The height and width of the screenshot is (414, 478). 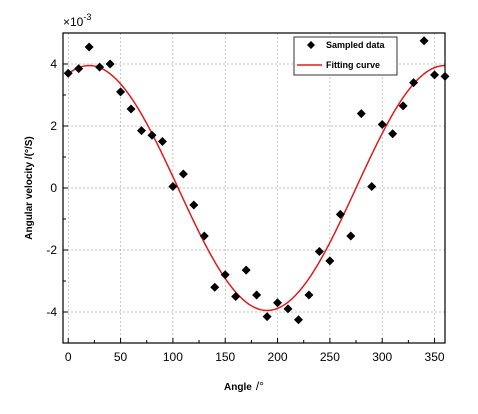 What do you see at coordinates (353, 65) in the screenshot?
I see `legend-label-fitting-curve: Fitting curve` at bounding box center [353, 65].